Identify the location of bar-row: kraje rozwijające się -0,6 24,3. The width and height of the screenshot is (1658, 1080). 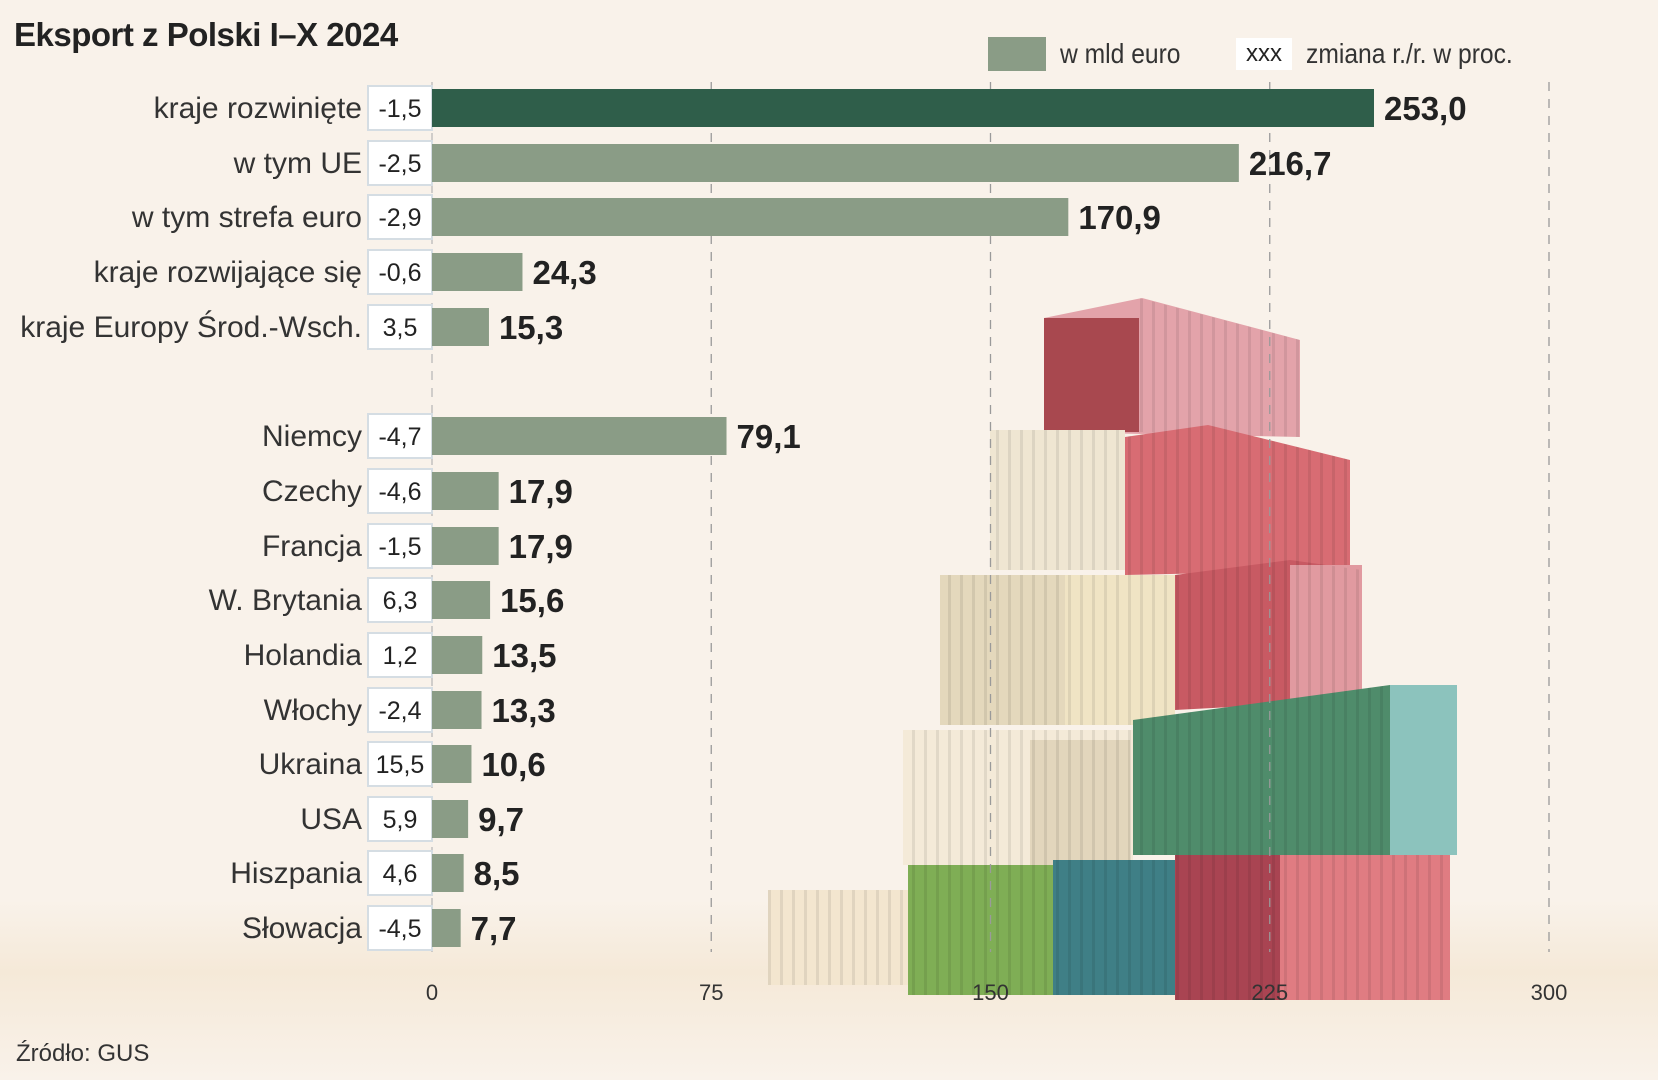
(345, 272).